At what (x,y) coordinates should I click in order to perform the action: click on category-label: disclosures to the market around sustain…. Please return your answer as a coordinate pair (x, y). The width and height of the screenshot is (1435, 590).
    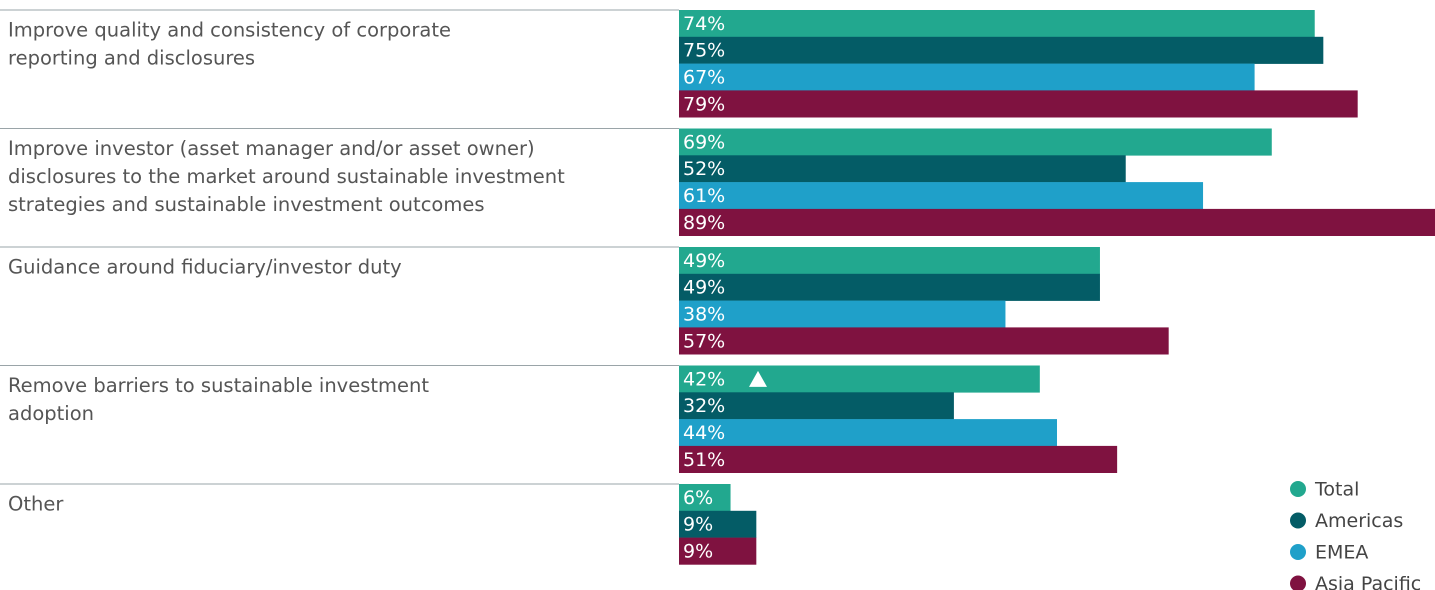
    Looking at the image, I should click on (286, 176).